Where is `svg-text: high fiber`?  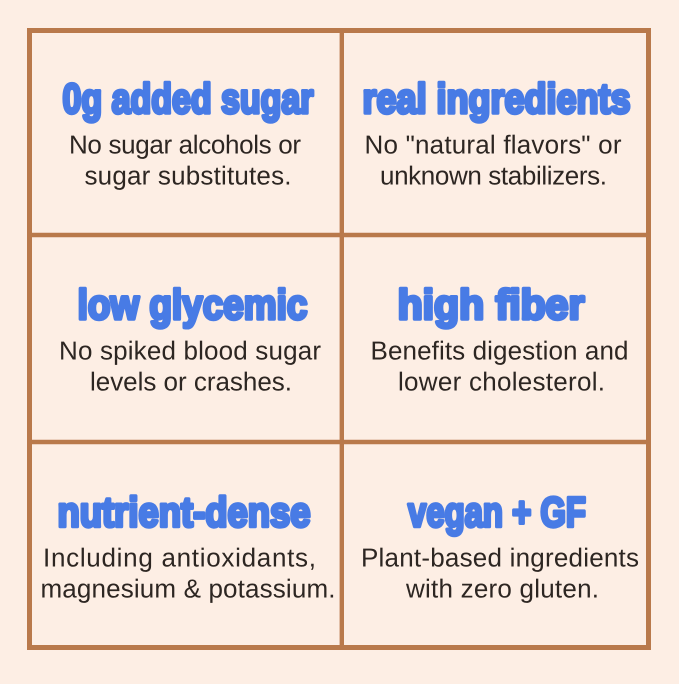 svg-text: high fiber is located at coordinates (491, 304).